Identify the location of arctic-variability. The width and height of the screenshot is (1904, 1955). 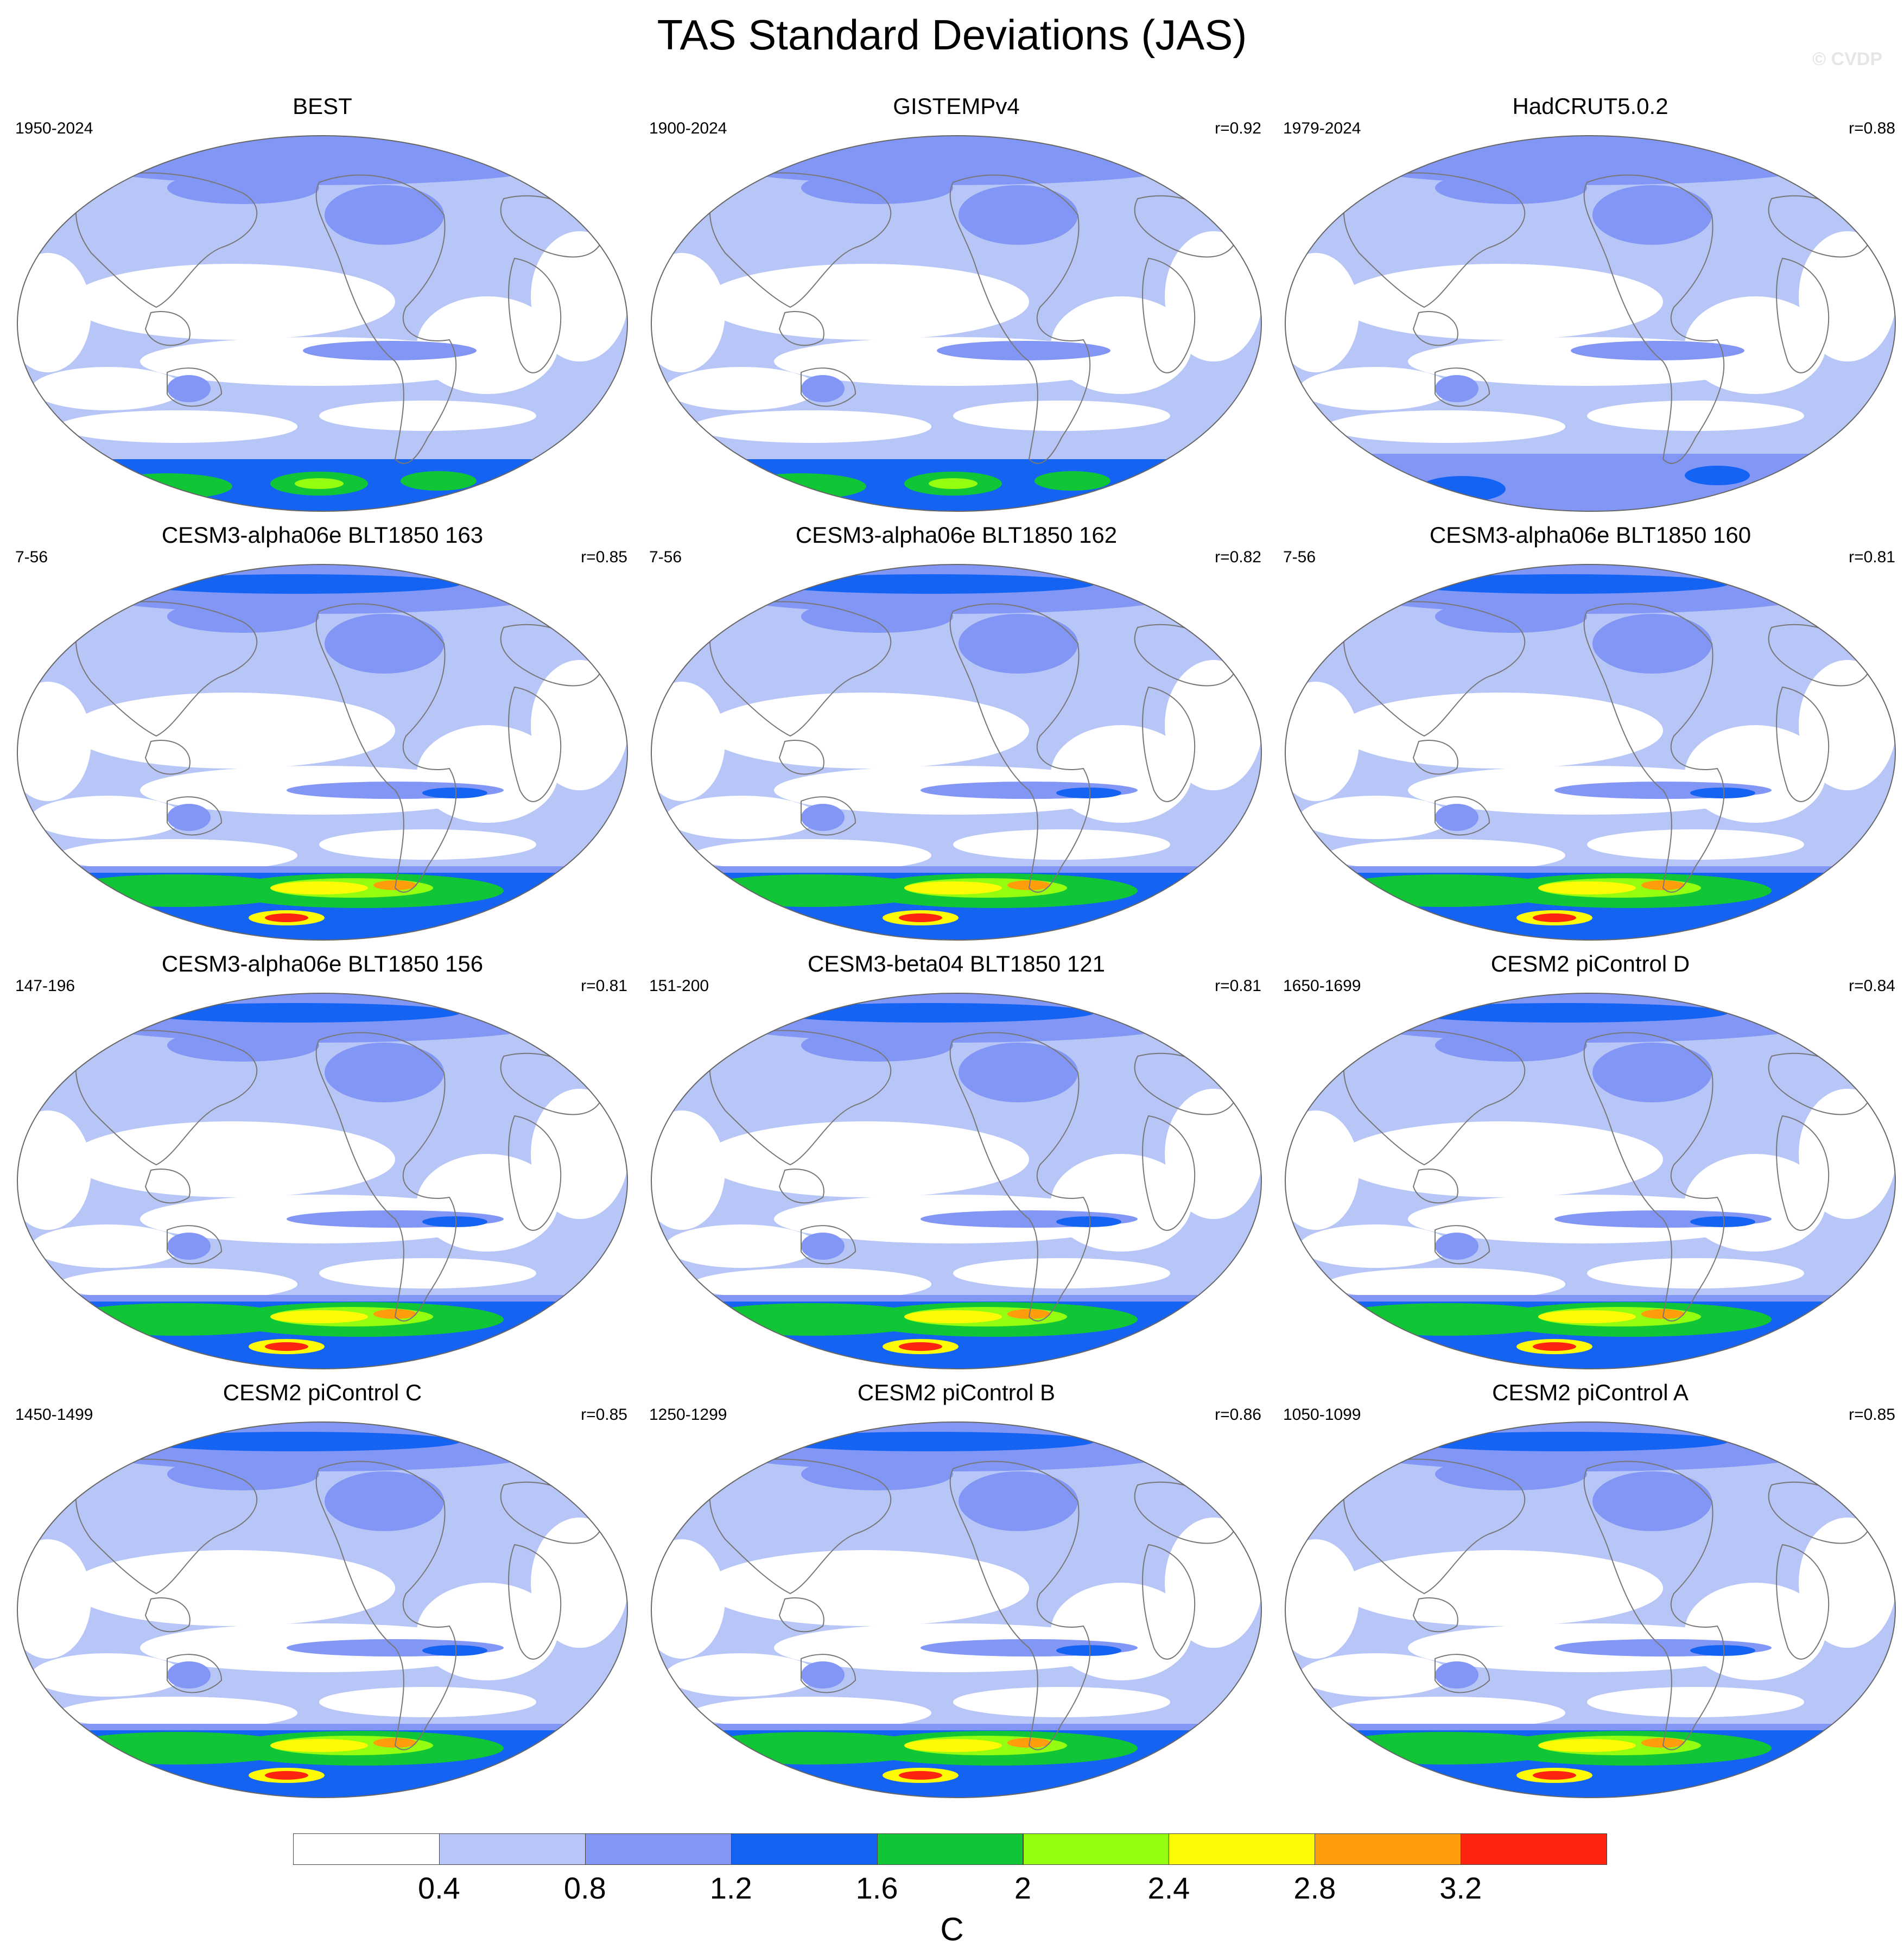
(319, 160).